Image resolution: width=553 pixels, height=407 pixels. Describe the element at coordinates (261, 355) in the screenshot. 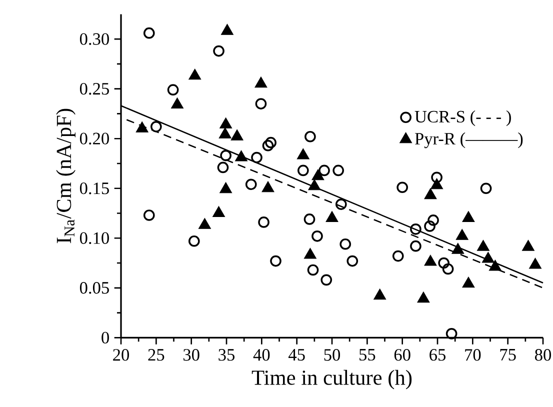

I see `x-tick-label: 40` at that location.